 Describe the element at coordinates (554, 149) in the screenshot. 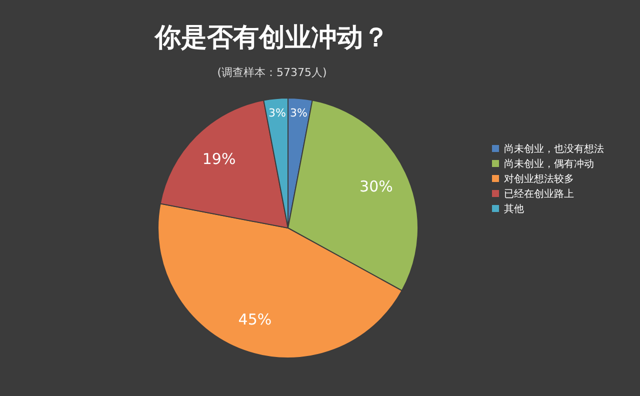

I see `legend-label: 尚未创业，也没有想法` at that location.